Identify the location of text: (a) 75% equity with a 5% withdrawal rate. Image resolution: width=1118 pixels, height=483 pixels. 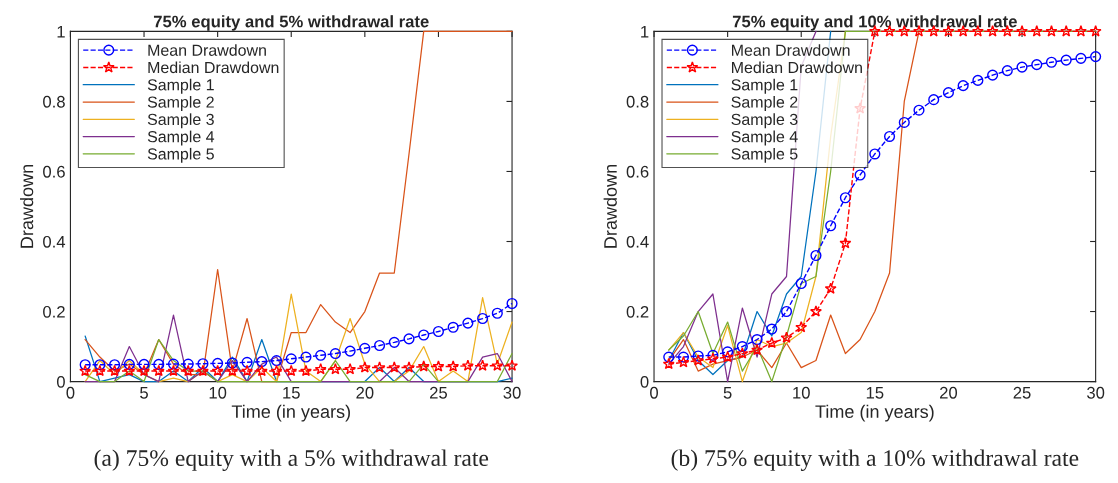
(291, 460).